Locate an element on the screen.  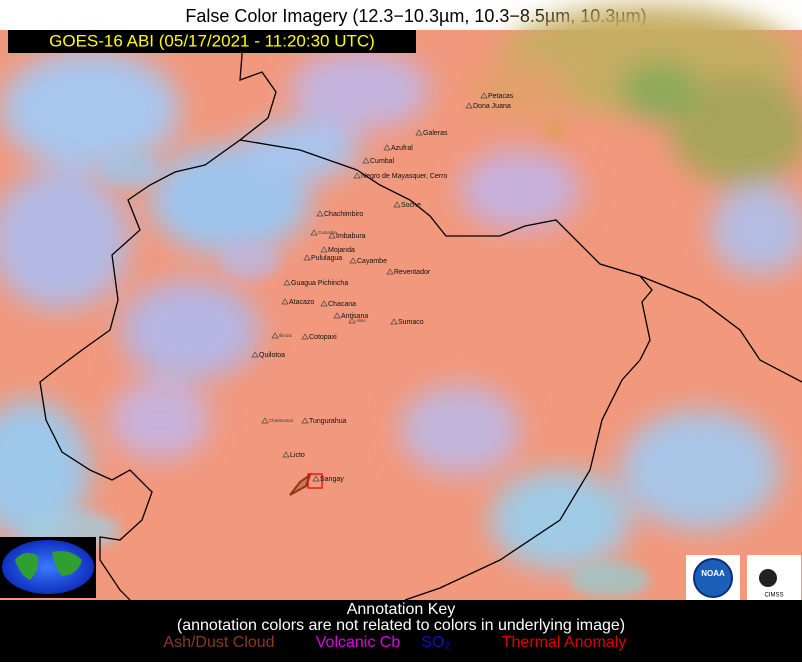
timestamp: GOES-16 ABI (05/17/2021 - 11:20:30 UTC) is located at coordinates (212, 40).